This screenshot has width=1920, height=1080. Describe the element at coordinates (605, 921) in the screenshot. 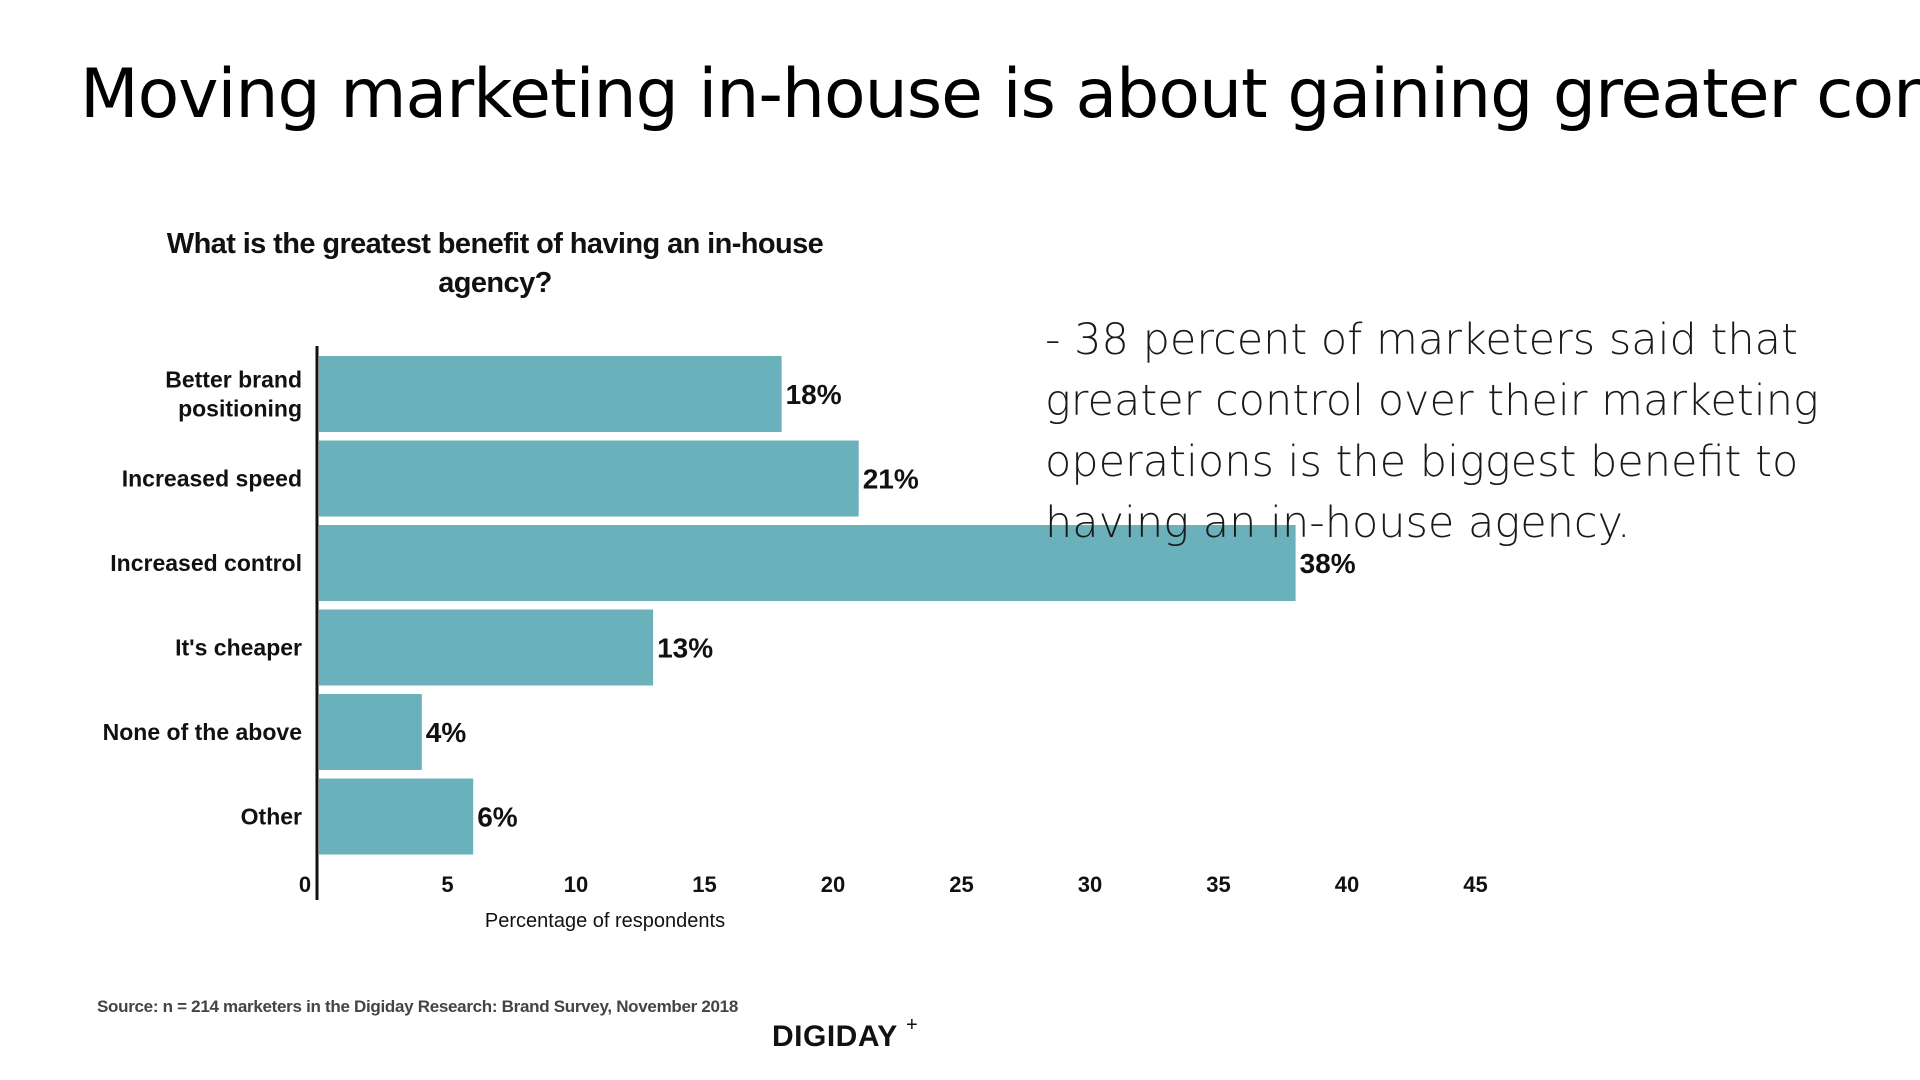

I see `x-axis-label: Percentage of respondents` at that location.